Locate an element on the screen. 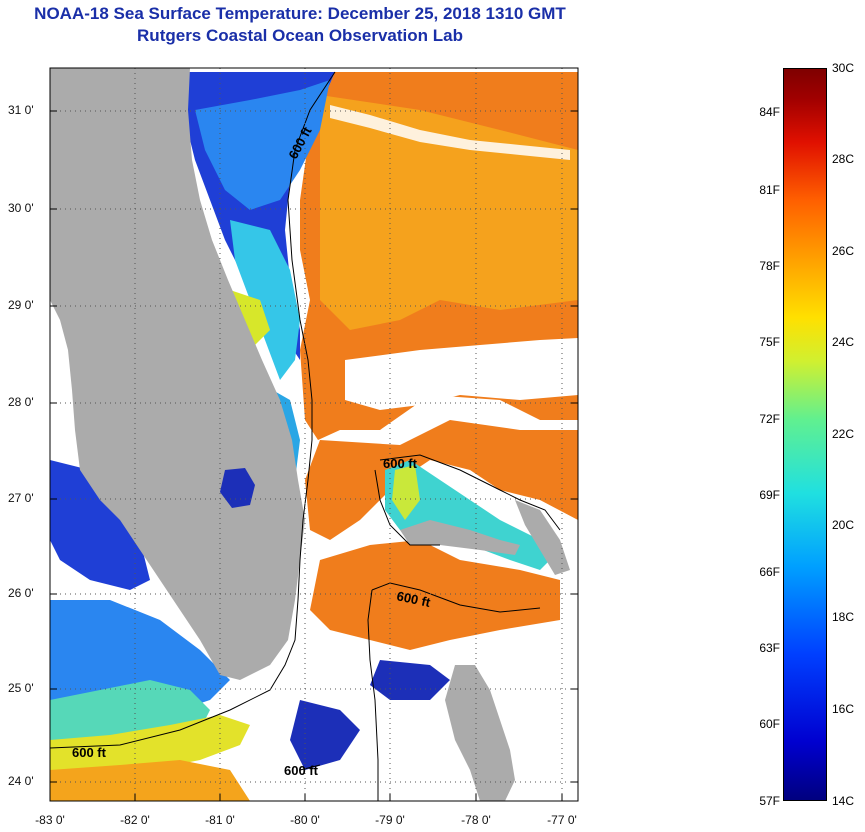  abaco-island is located at coordinates (542, 537).